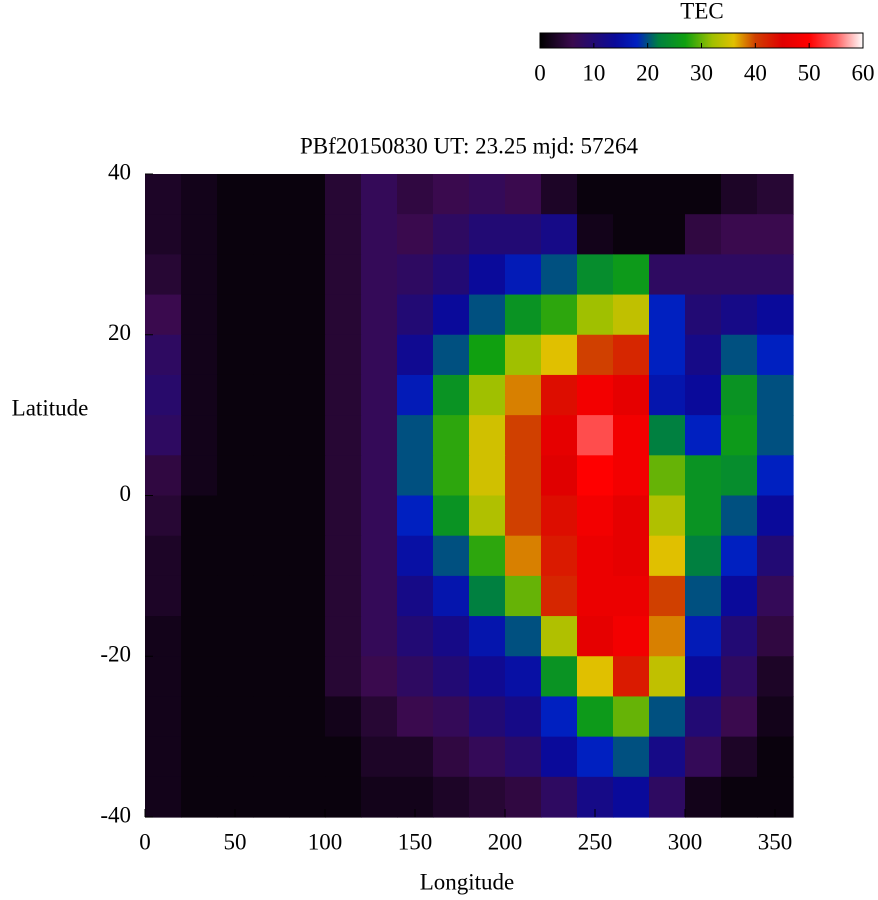  I want to click on colorbar-tick-label: 40, so click(755, 72).